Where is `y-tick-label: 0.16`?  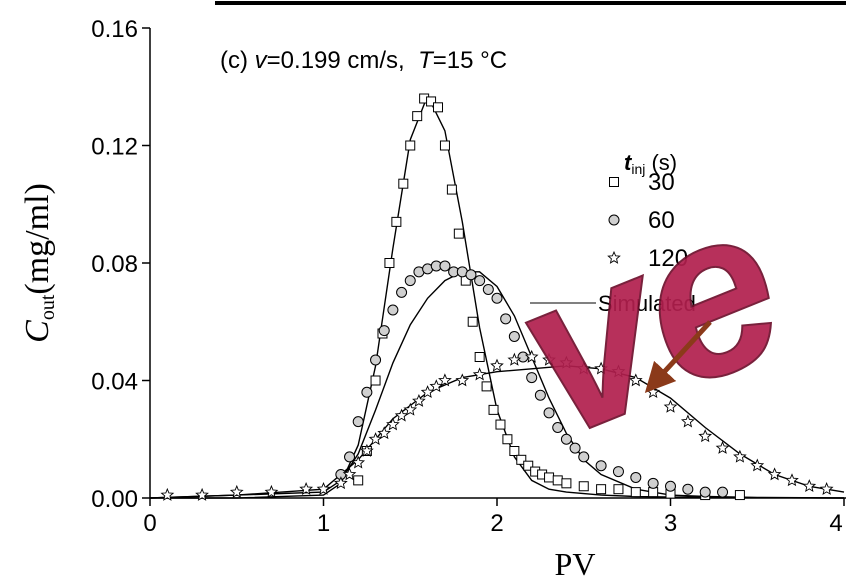
y-tick-label: 0.16 is located at coordinates (114, 29).